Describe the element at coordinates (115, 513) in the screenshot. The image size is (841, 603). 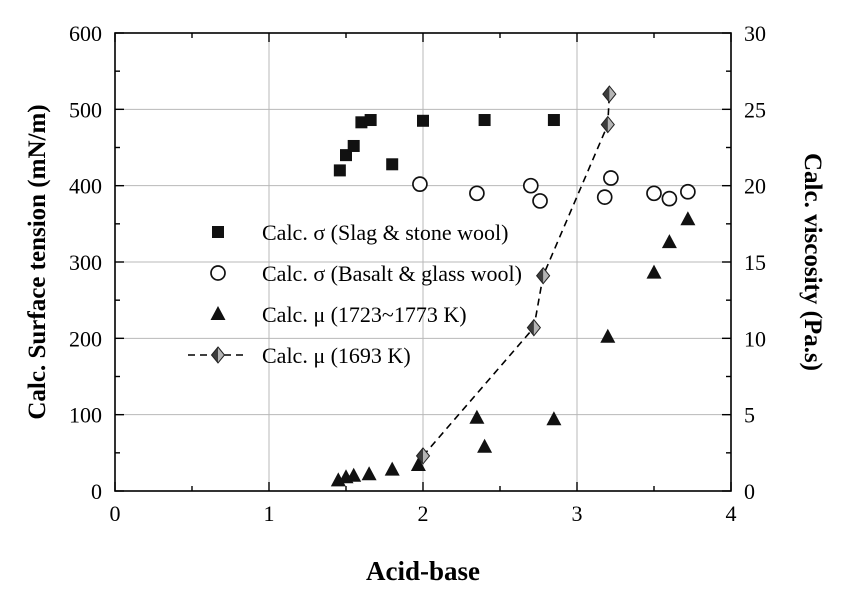
I see `x-tick-label: 0` at that location.